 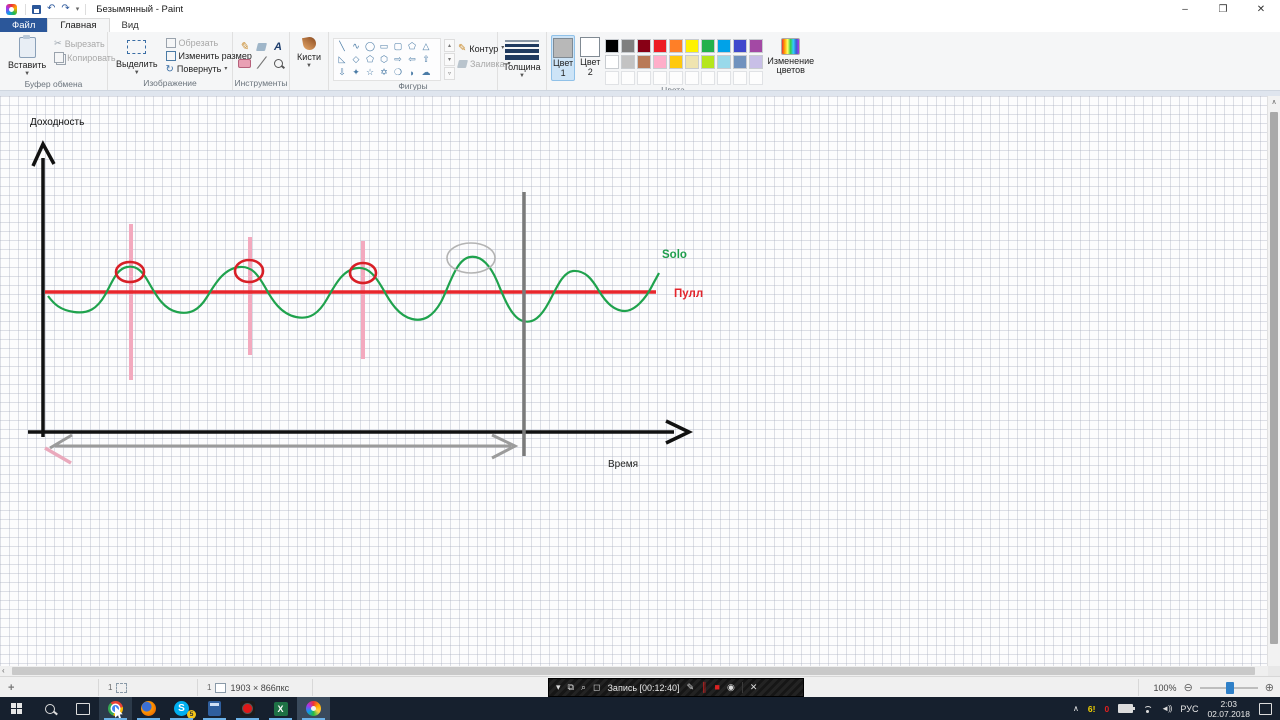 I want to click on scroll-up-icon: ∧, so click(x=1274, y=102).